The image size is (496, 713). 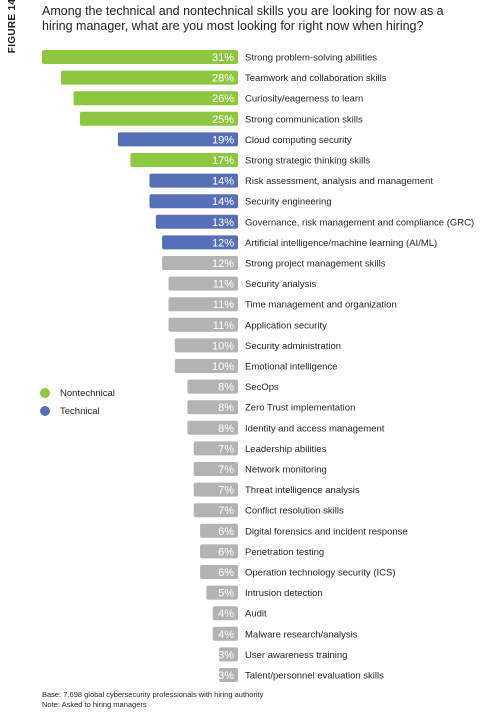 What do you see at coordinates (223, 120) in the screenshot?
I see `bar-value-label: 25%` at bounding box center [223, 120].